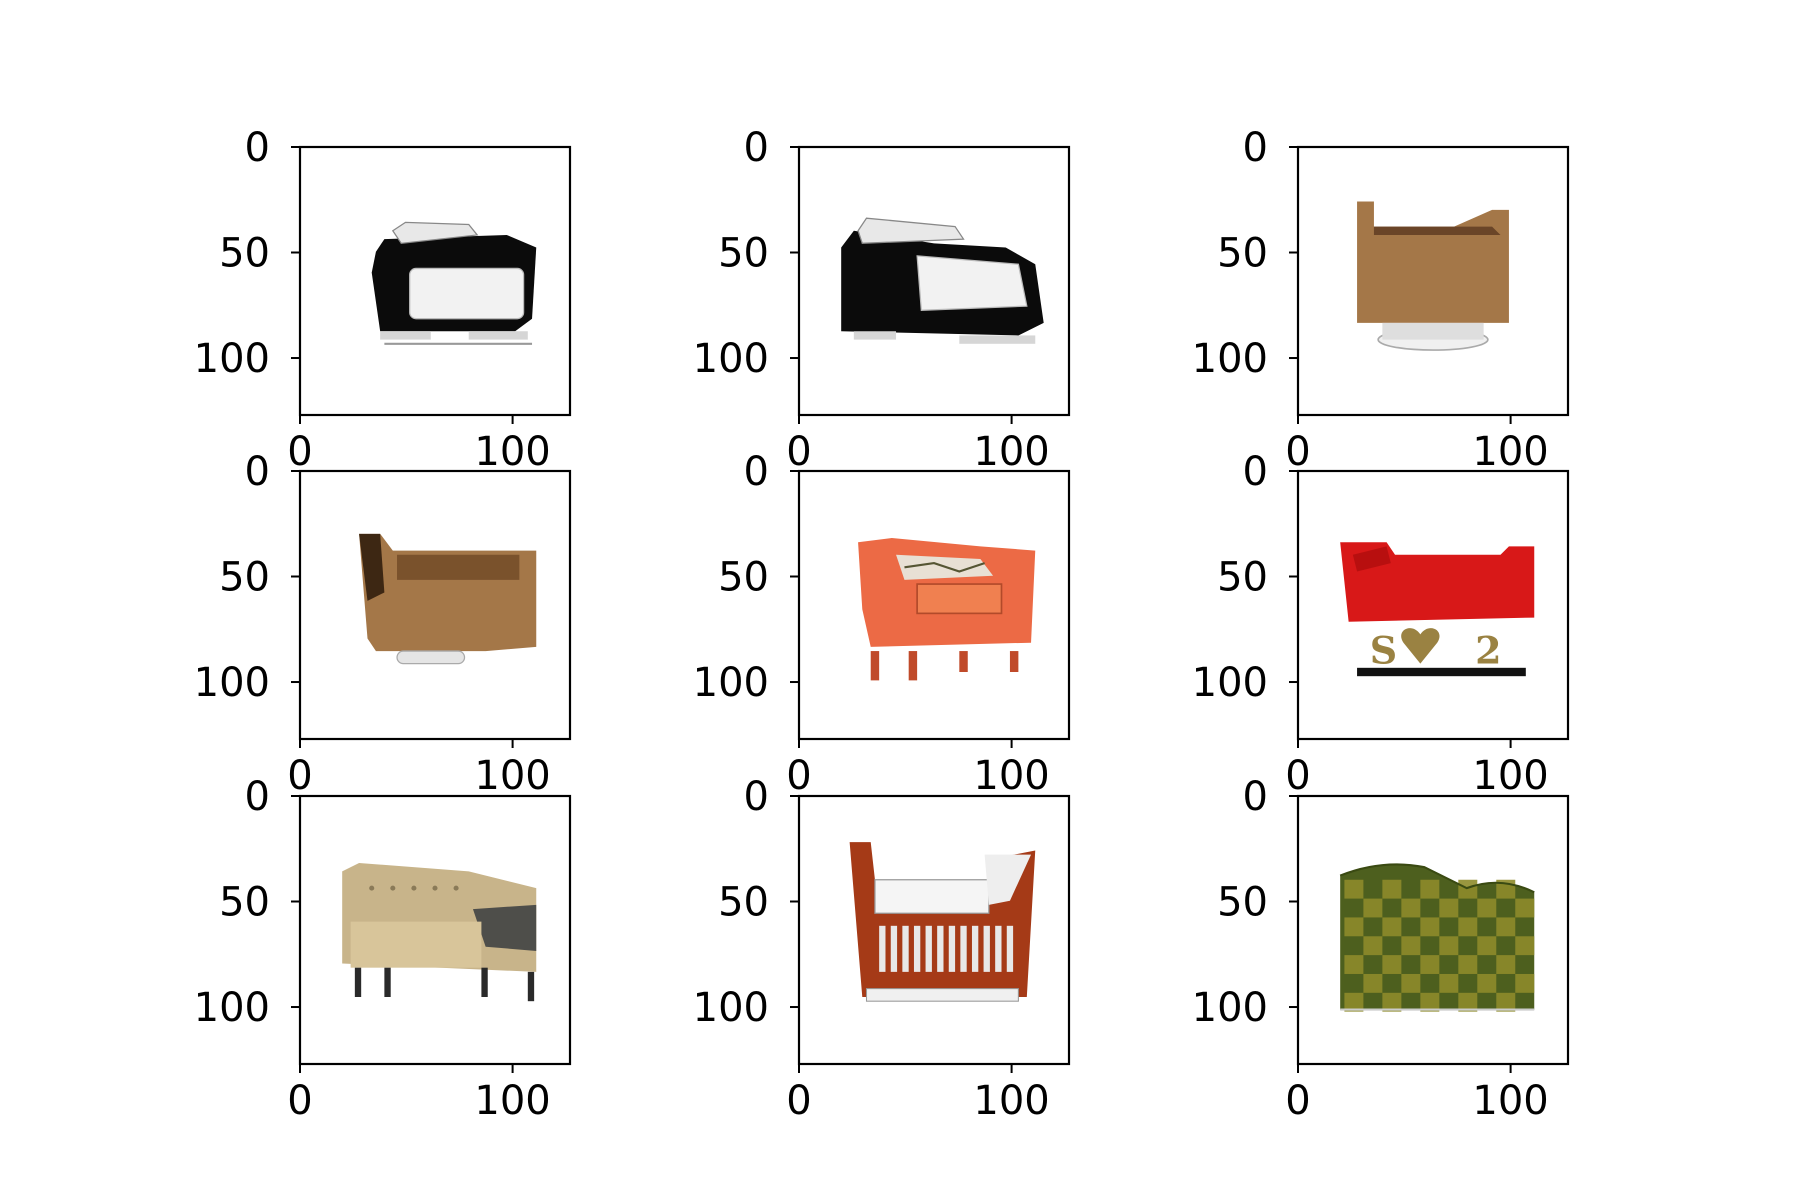 This screenshot has height=1200, width=1800. Describe the element at coordinates (448, 599) in the screenshot. I see `brown-armchair-side-view-image` at that location.